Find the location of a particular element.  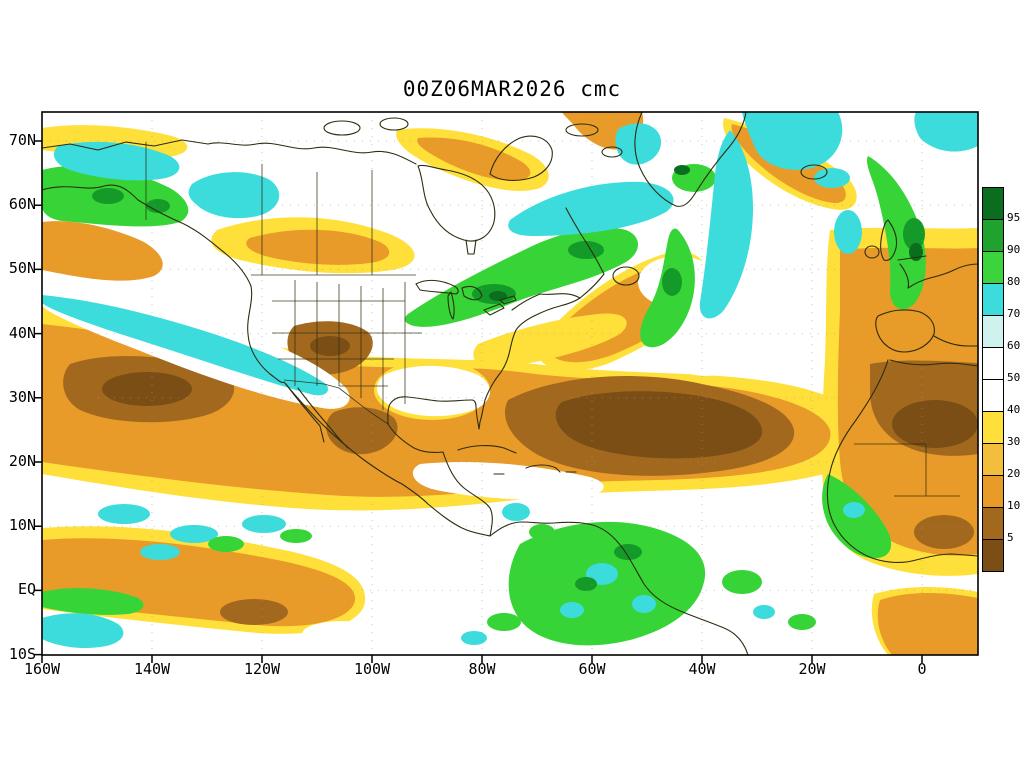

colorbar-tick-label: 90 is located at coordinates (1014, 249).